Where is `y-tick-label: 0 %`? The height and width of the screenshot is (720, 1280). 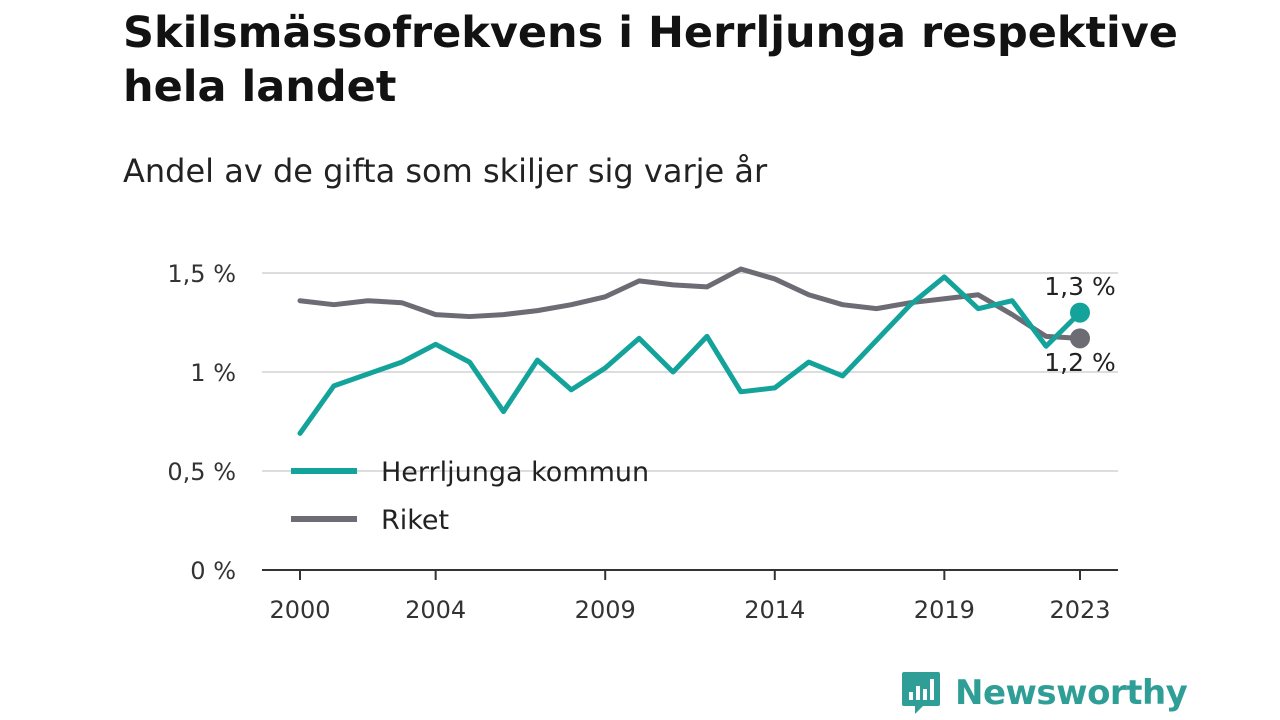
y-tick-label: 0 % is located at coordinates (213, 571).